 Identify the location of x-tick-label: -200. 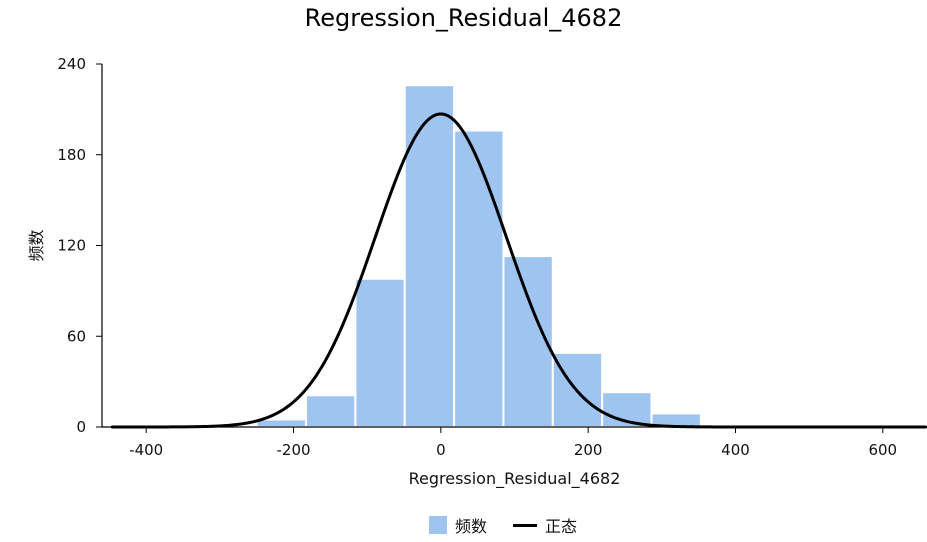
(293, 450).